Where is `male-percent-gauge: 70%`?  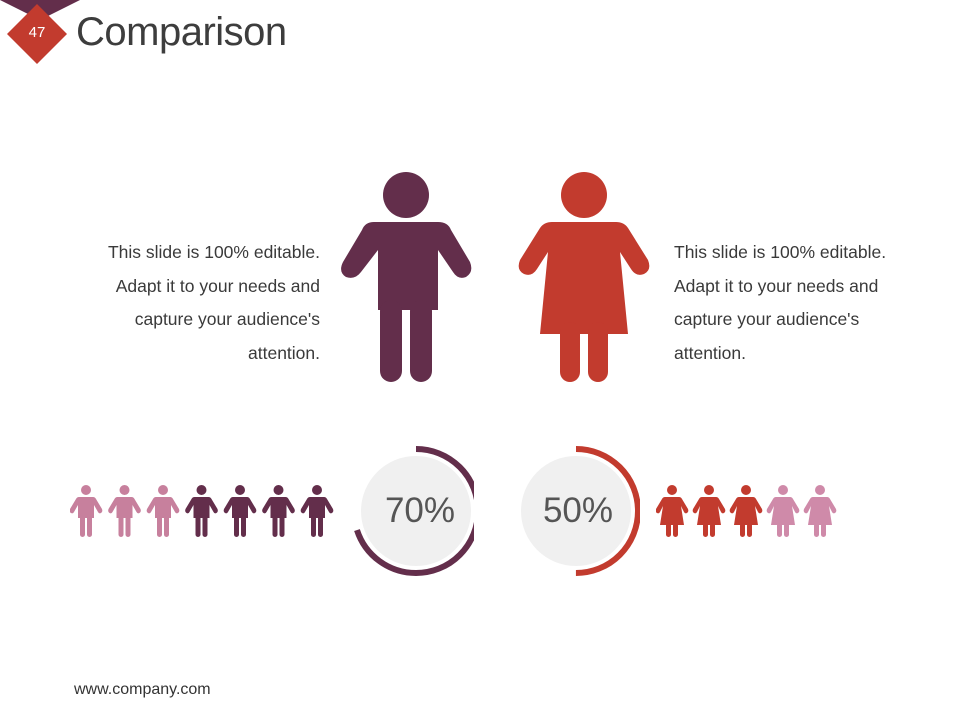 male-percent-gauge: 70% is located at coordinates (415, 511).